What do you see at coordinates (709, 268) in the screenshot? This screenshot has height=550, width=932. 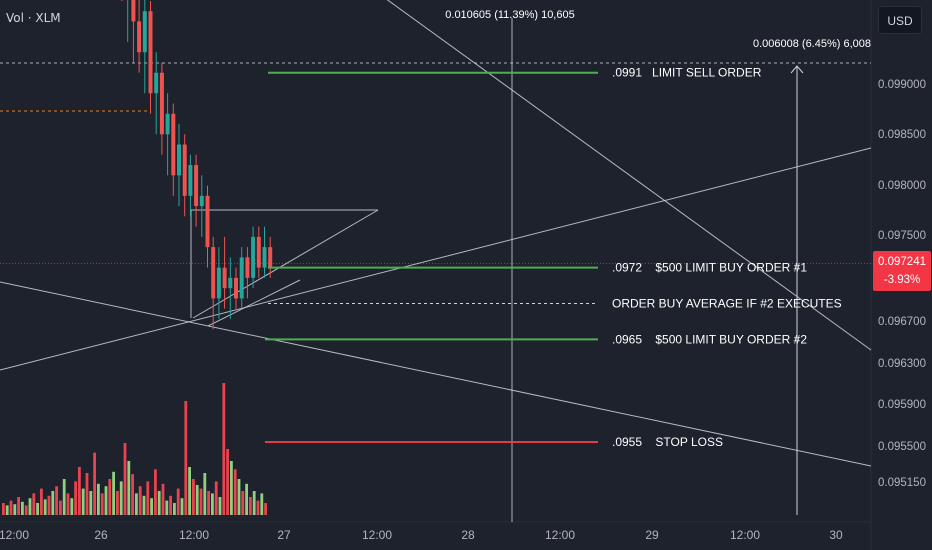 I see `price-level-label: .0972 $500 LIMIT BUY ORDER #1` at bounding box center [709, 268].